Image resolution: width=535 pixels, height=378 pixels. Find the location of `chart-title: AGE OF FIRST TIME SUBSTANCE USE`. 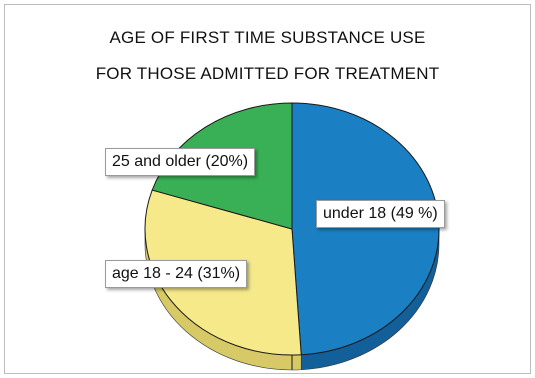

chart-title: AGE OF FIRST TIME SUBSTANCE USE is located at coordinates (267, 37).